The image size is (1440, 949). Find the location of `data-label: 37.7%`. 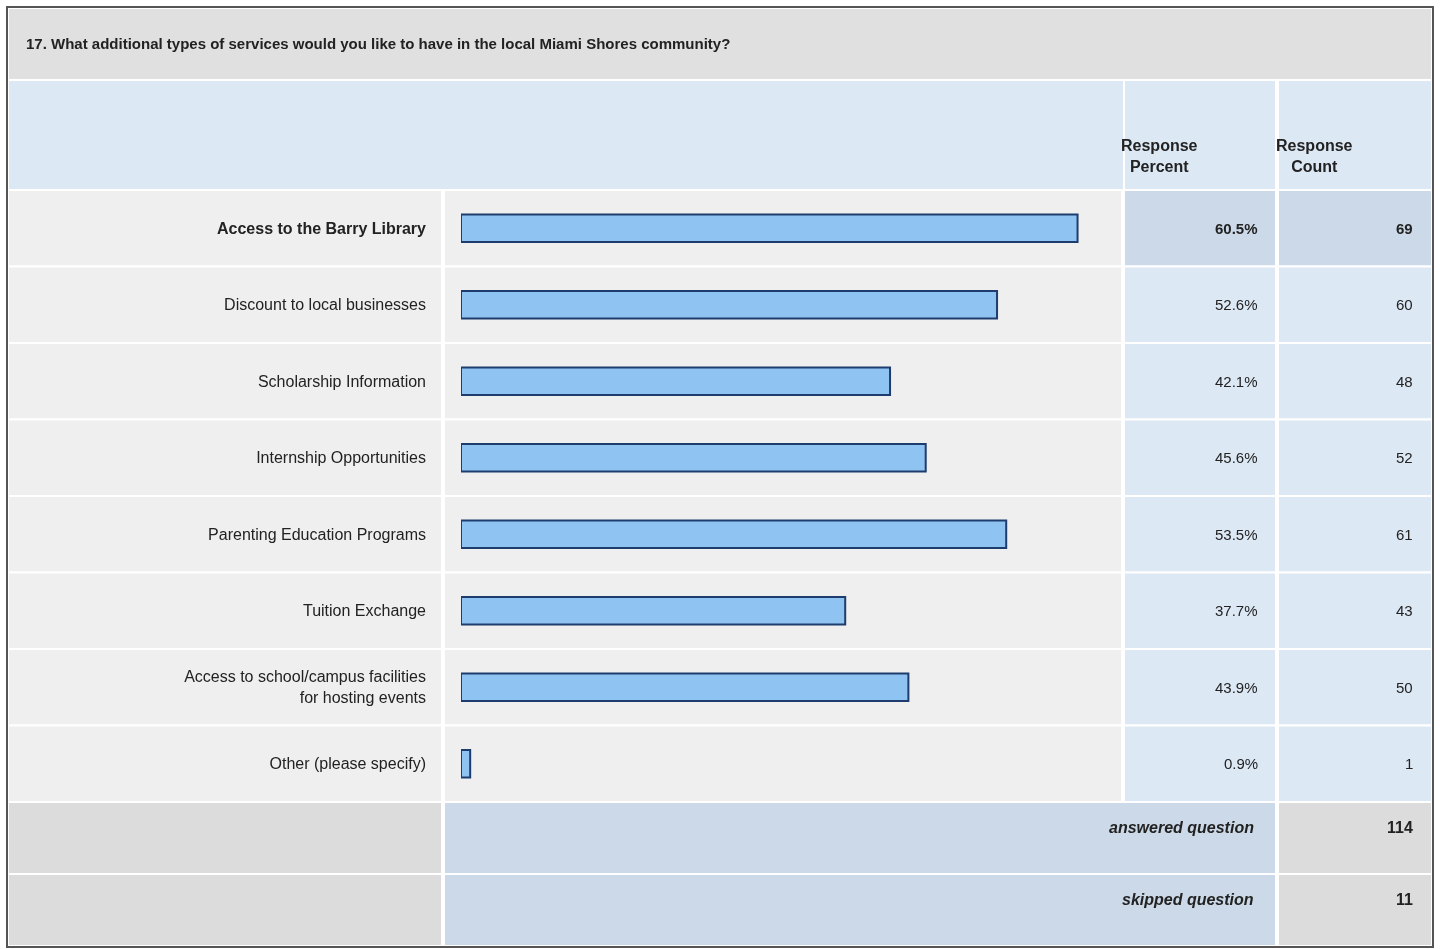

data-label: 37.7% is located at coordinates (1236, 610).